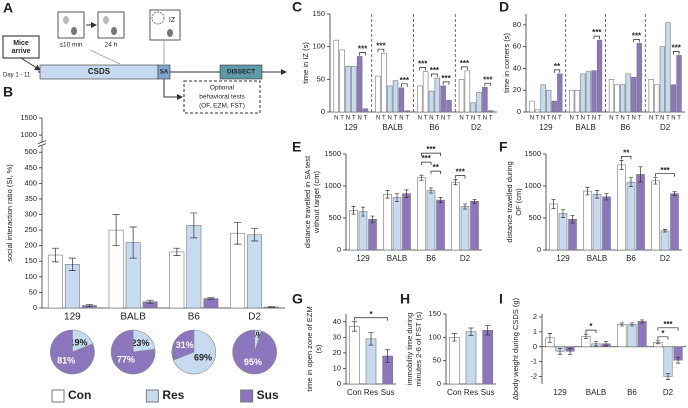 The width and height of the screenshot is (688, 408). What do you see at coordinates (626, 153) in the screenshot?
I see `significance-label: **` at bounding box center [626, 153].